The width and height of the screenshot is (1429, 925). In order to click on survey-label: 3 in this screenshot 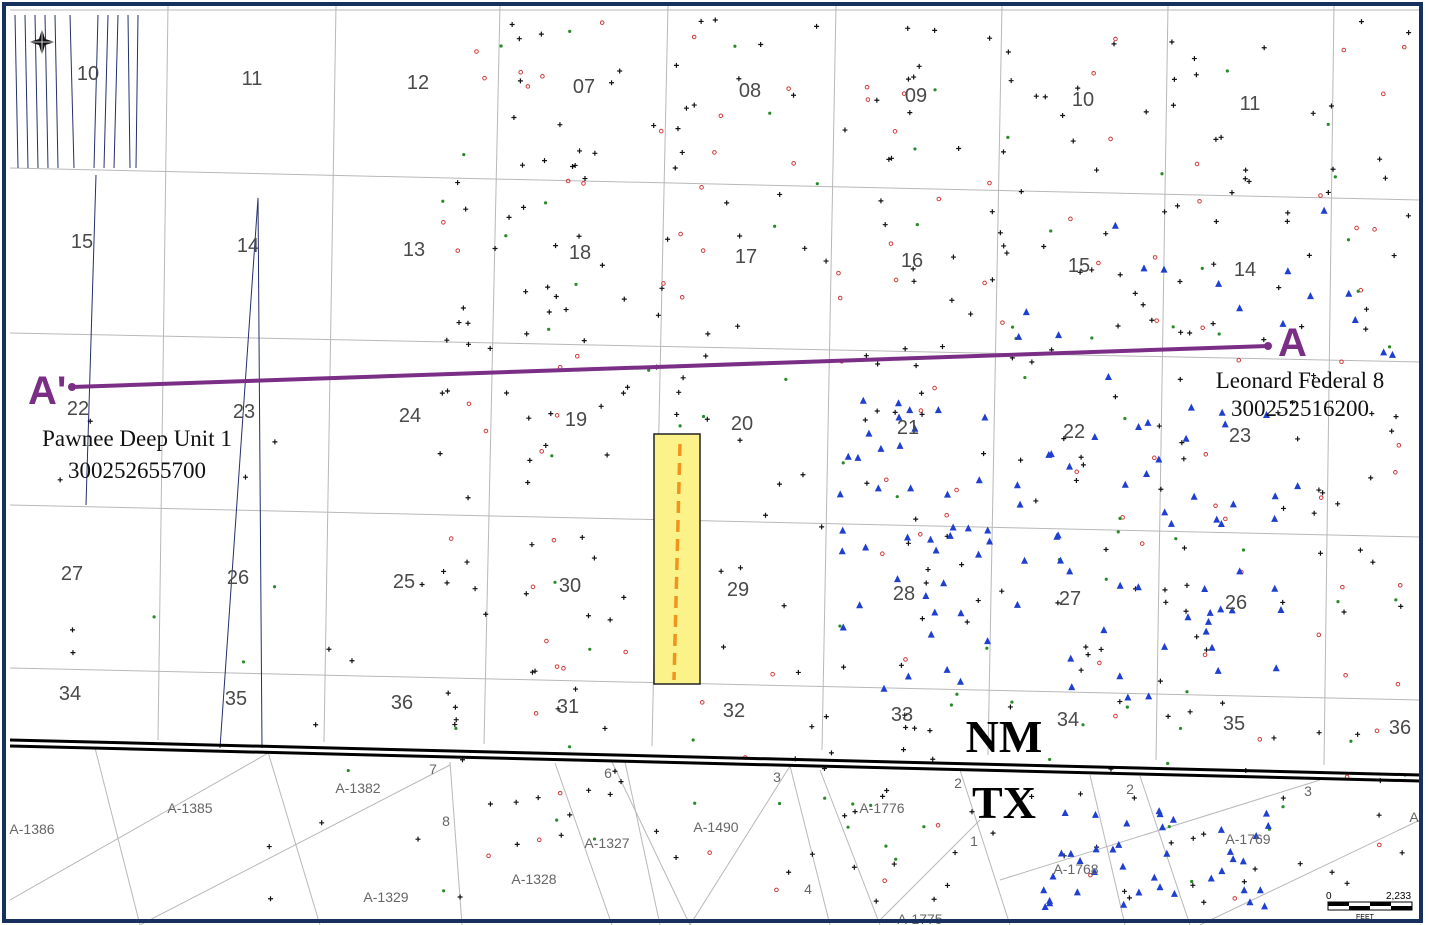, I will do `click(777, 777)`.